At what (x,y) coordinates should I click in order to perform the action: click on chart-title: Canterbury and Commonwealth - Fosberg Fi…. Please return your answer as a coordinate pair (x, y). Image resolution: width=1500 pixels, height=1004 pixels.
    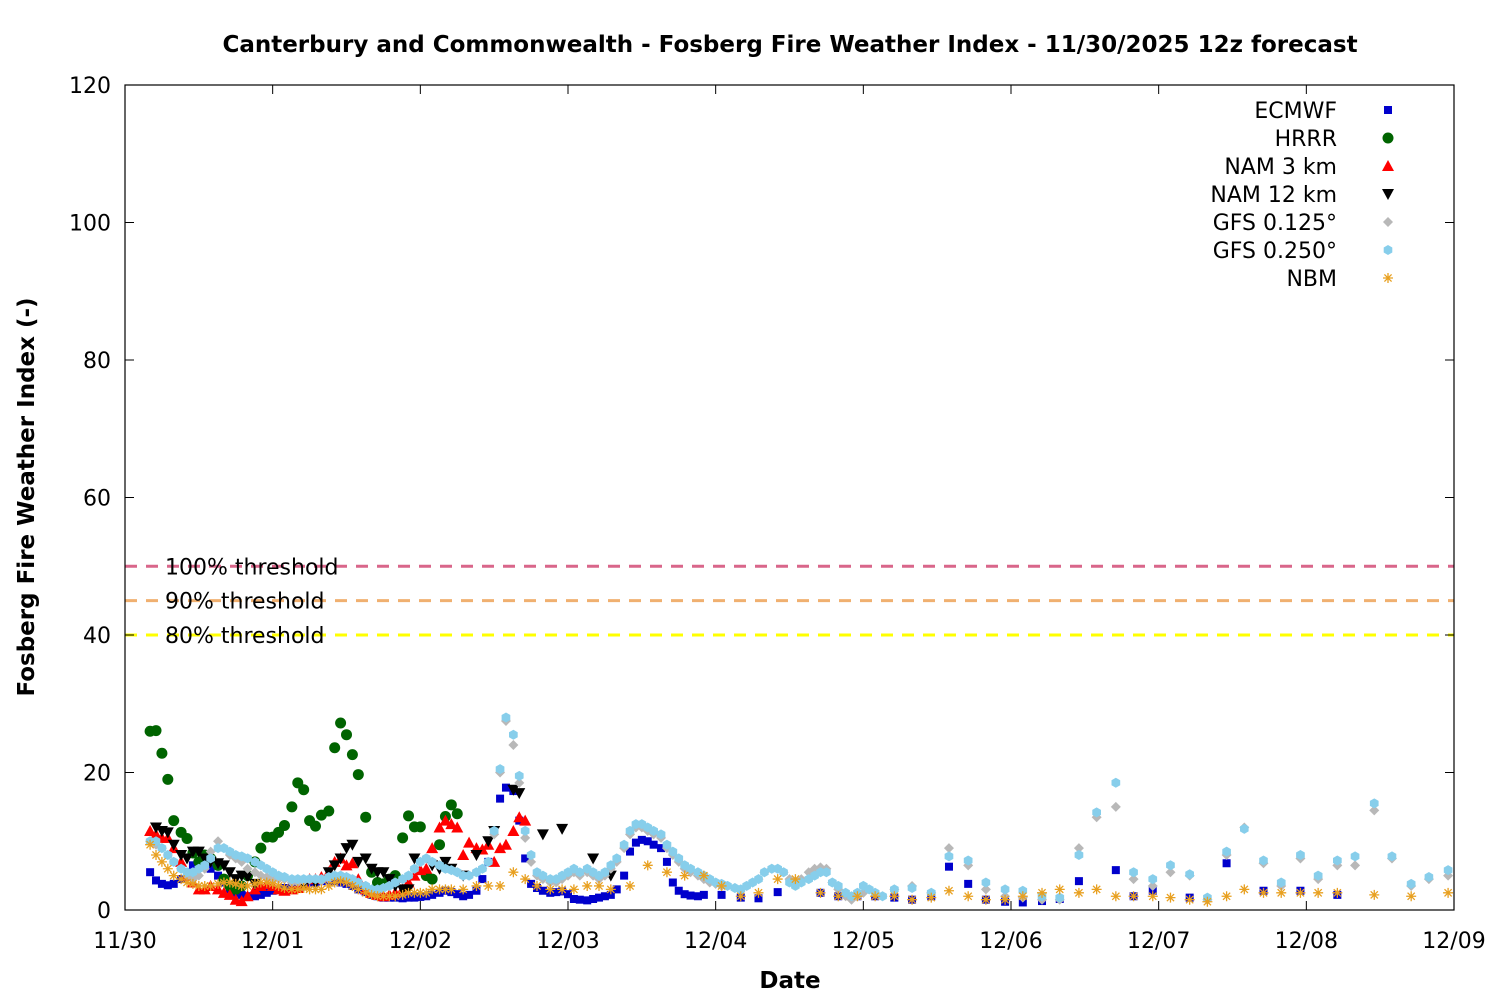
    Looking at the image, I should click on (789, 45).